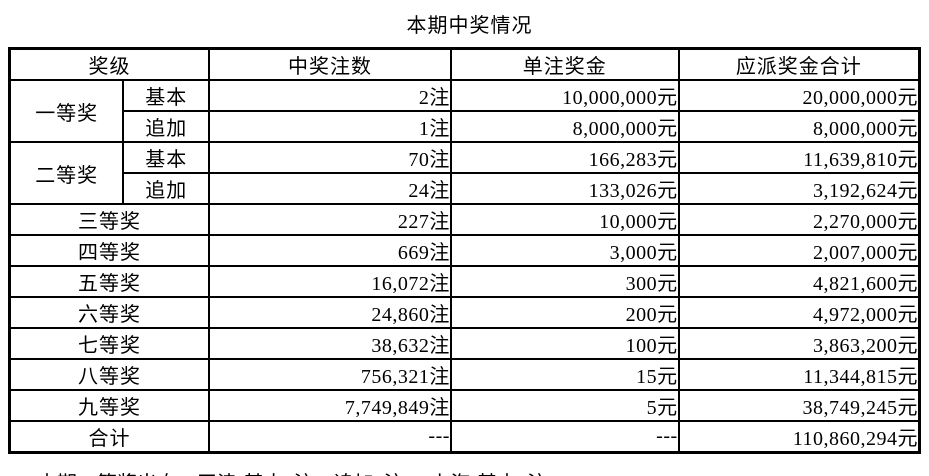 The height and width of the screenshot is (476, 929). I want to click on single-prize-cell: 200元, so click(564, 312).